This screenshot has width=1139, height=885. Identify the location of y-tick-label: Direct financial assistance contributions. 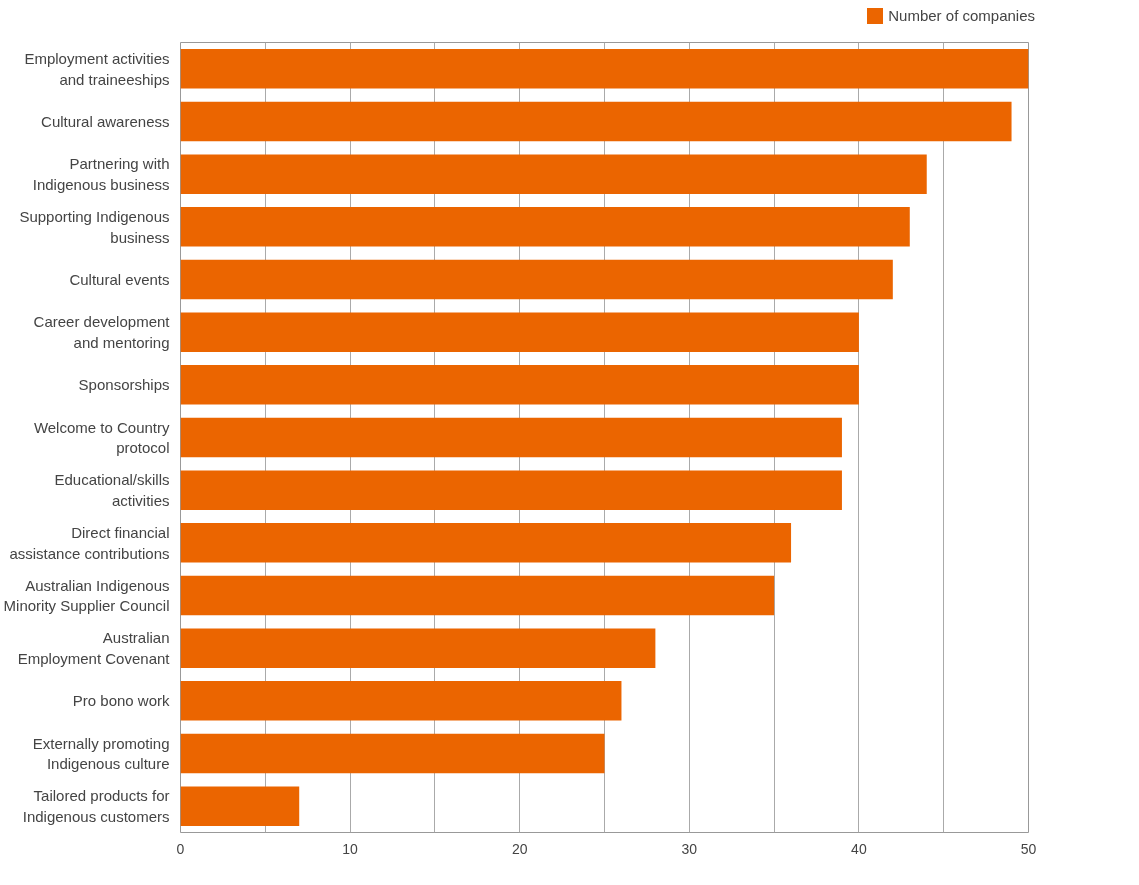
(89, 543).